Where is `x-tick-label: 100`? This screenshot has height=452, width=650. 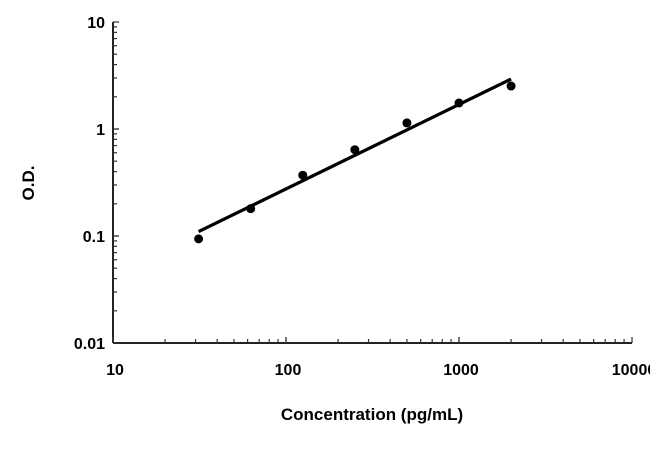
x-tick-label: 100 is located at coordinates (288, 370).